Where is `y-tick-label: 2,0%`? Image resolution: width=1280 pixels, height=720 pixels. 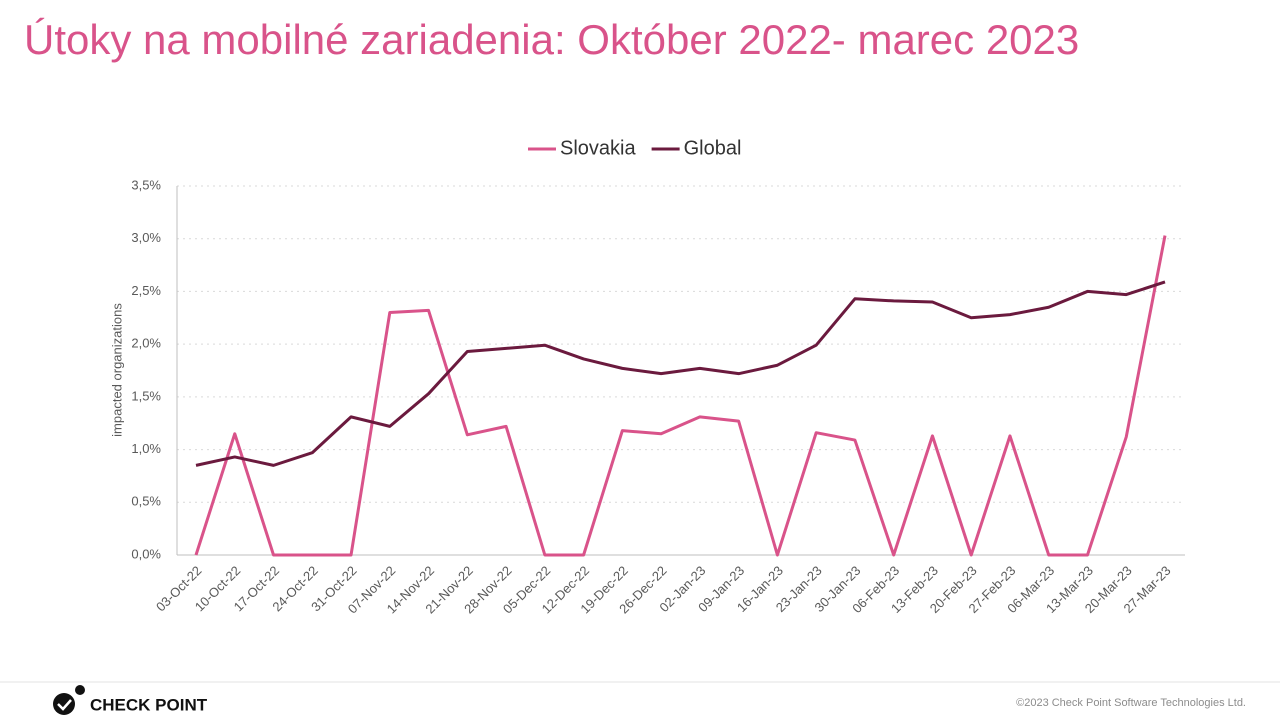
y-tick-label: 2,0% is located at coordinates (146, 343).